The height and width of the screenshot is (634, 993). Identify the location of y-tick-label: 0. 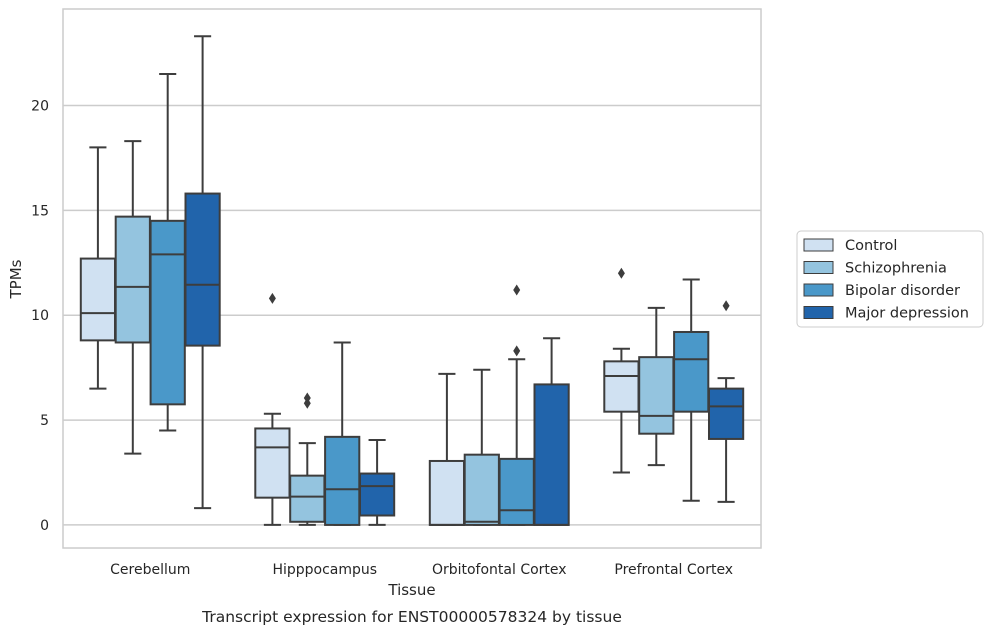
(44, 526).